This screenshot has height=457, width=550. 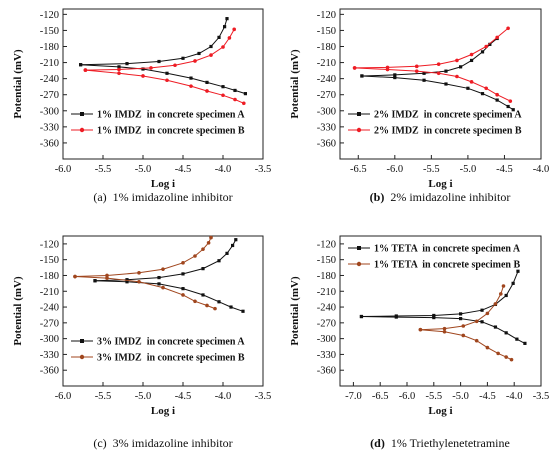 What do you see at coordinates (49, 143) in the screenshot?
I see `y-tick-label: -360` at bounding box center [49, 143].